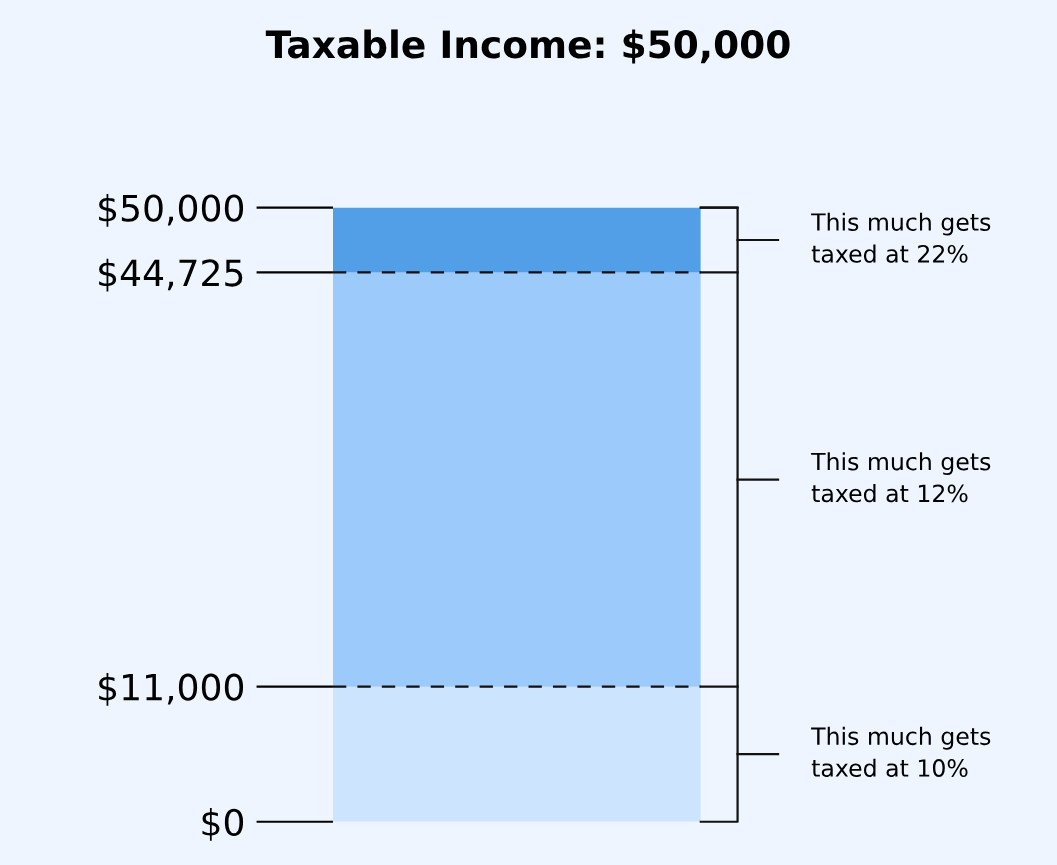  Describe the element at coordinates (171, 275) in the screenshot. I see `y-tick-label: $44,725` at that location.